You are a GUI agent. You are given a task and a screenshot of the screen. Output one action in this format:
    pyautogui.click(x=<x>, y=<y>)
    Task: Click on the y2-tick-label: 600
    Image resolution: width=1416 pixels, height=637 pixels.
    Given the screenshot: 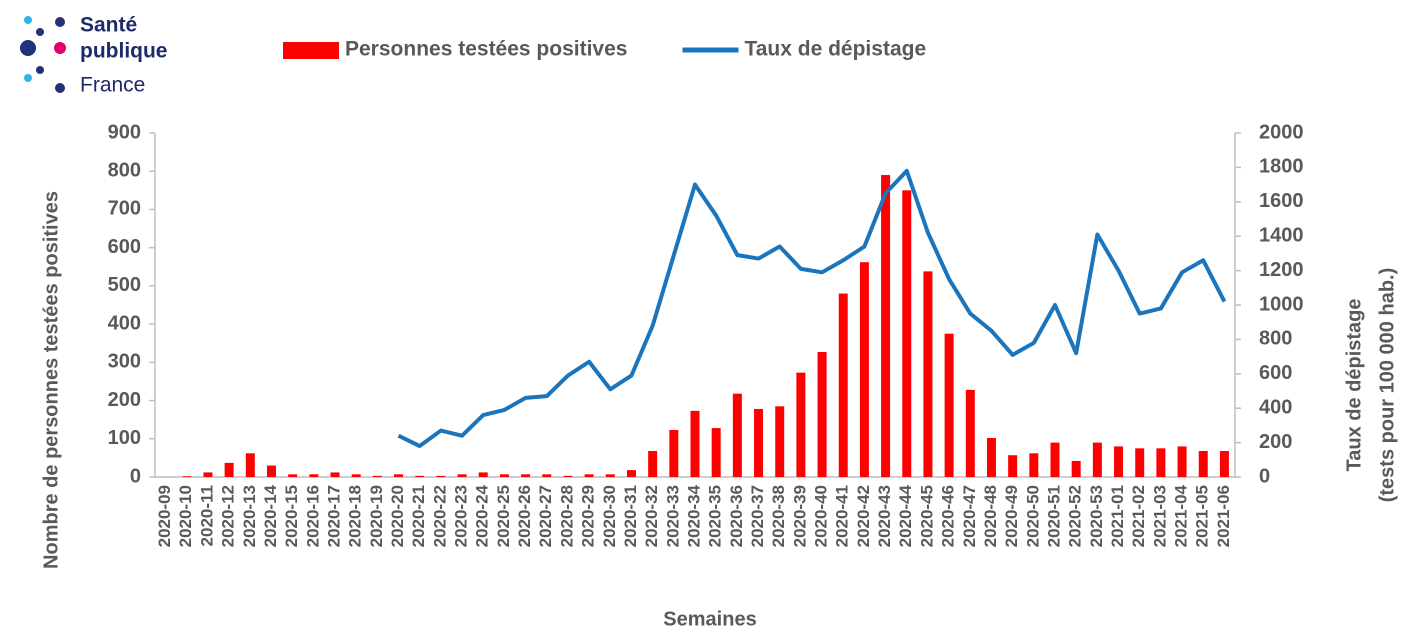 What is the action you would take?
    pyautogui.click(x=1275, y=373)
    